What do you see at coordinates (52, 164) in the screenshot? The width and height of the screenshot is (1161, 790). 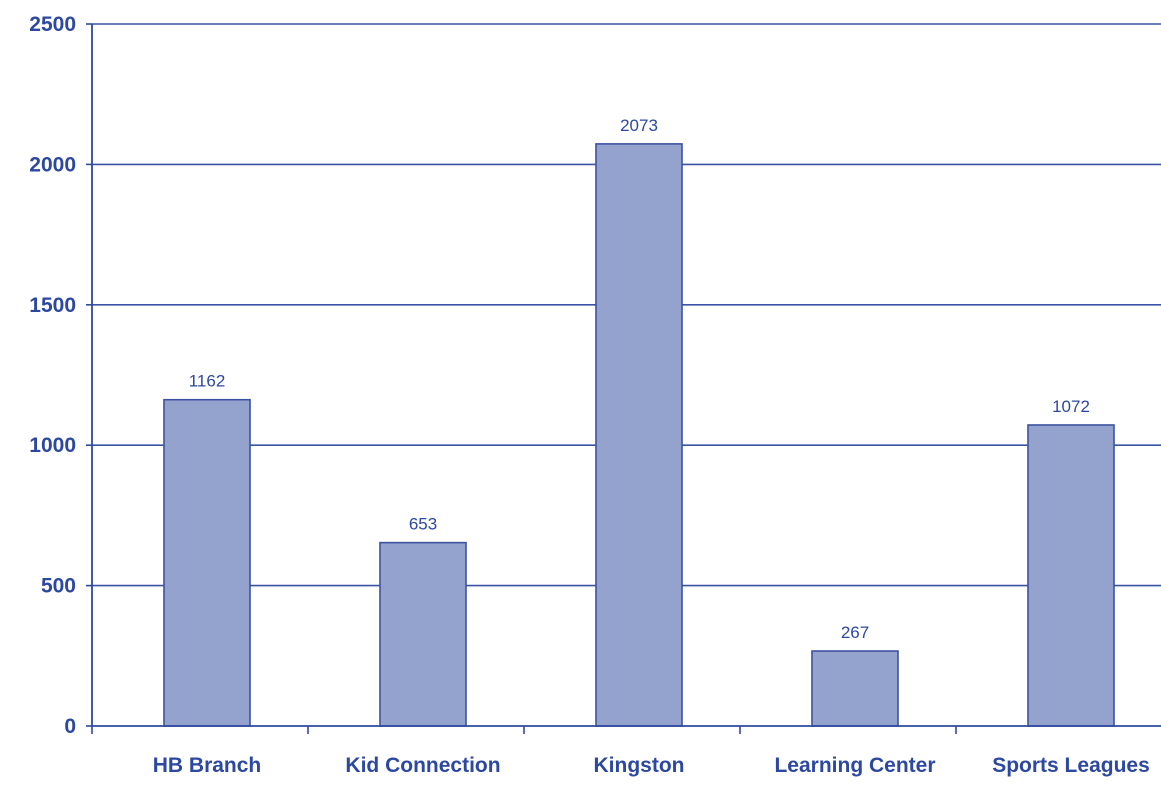 I see `y-tick-label: 2000` at bounding box center [52, 164].